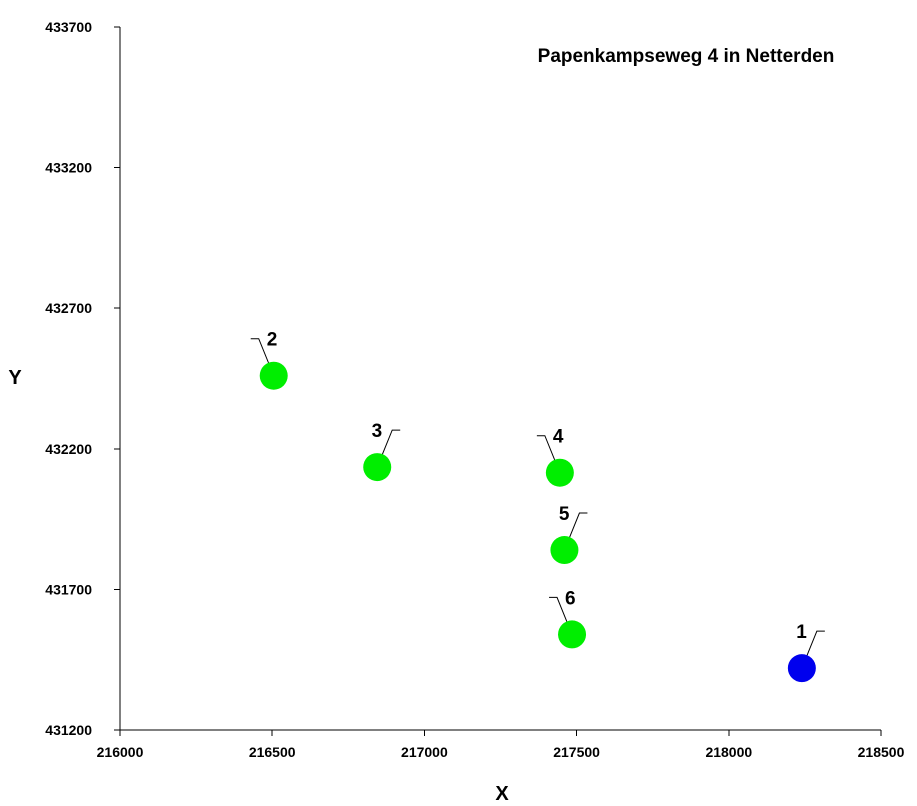  I want to click on point-label: 2, so click(272, 340).